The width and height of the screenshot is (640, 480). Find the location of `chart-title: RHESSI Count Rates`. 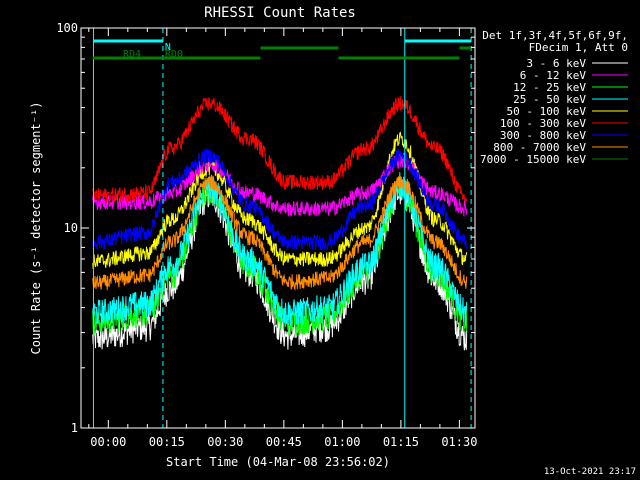

chart-title: RHESSI Count Rates is located at coordinates (280, 13).